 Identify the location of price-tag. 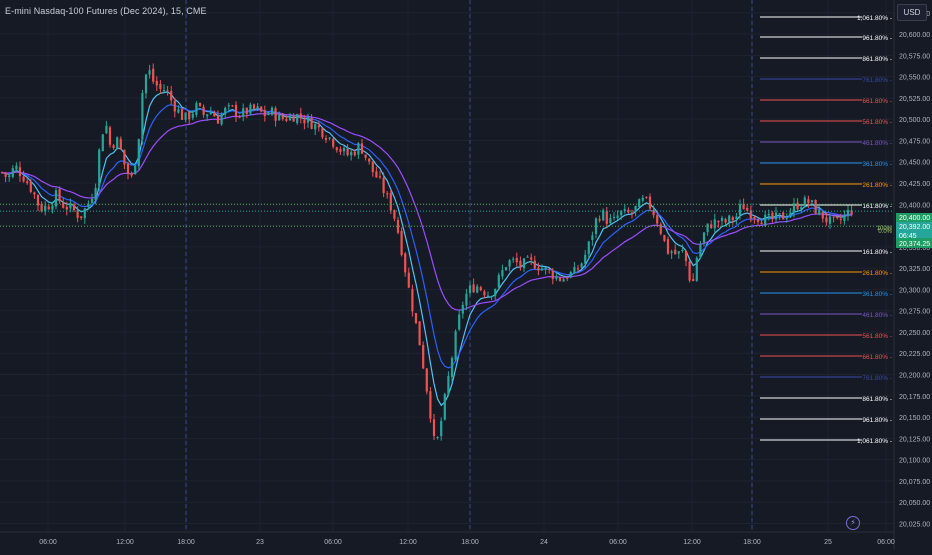
(914, 235).